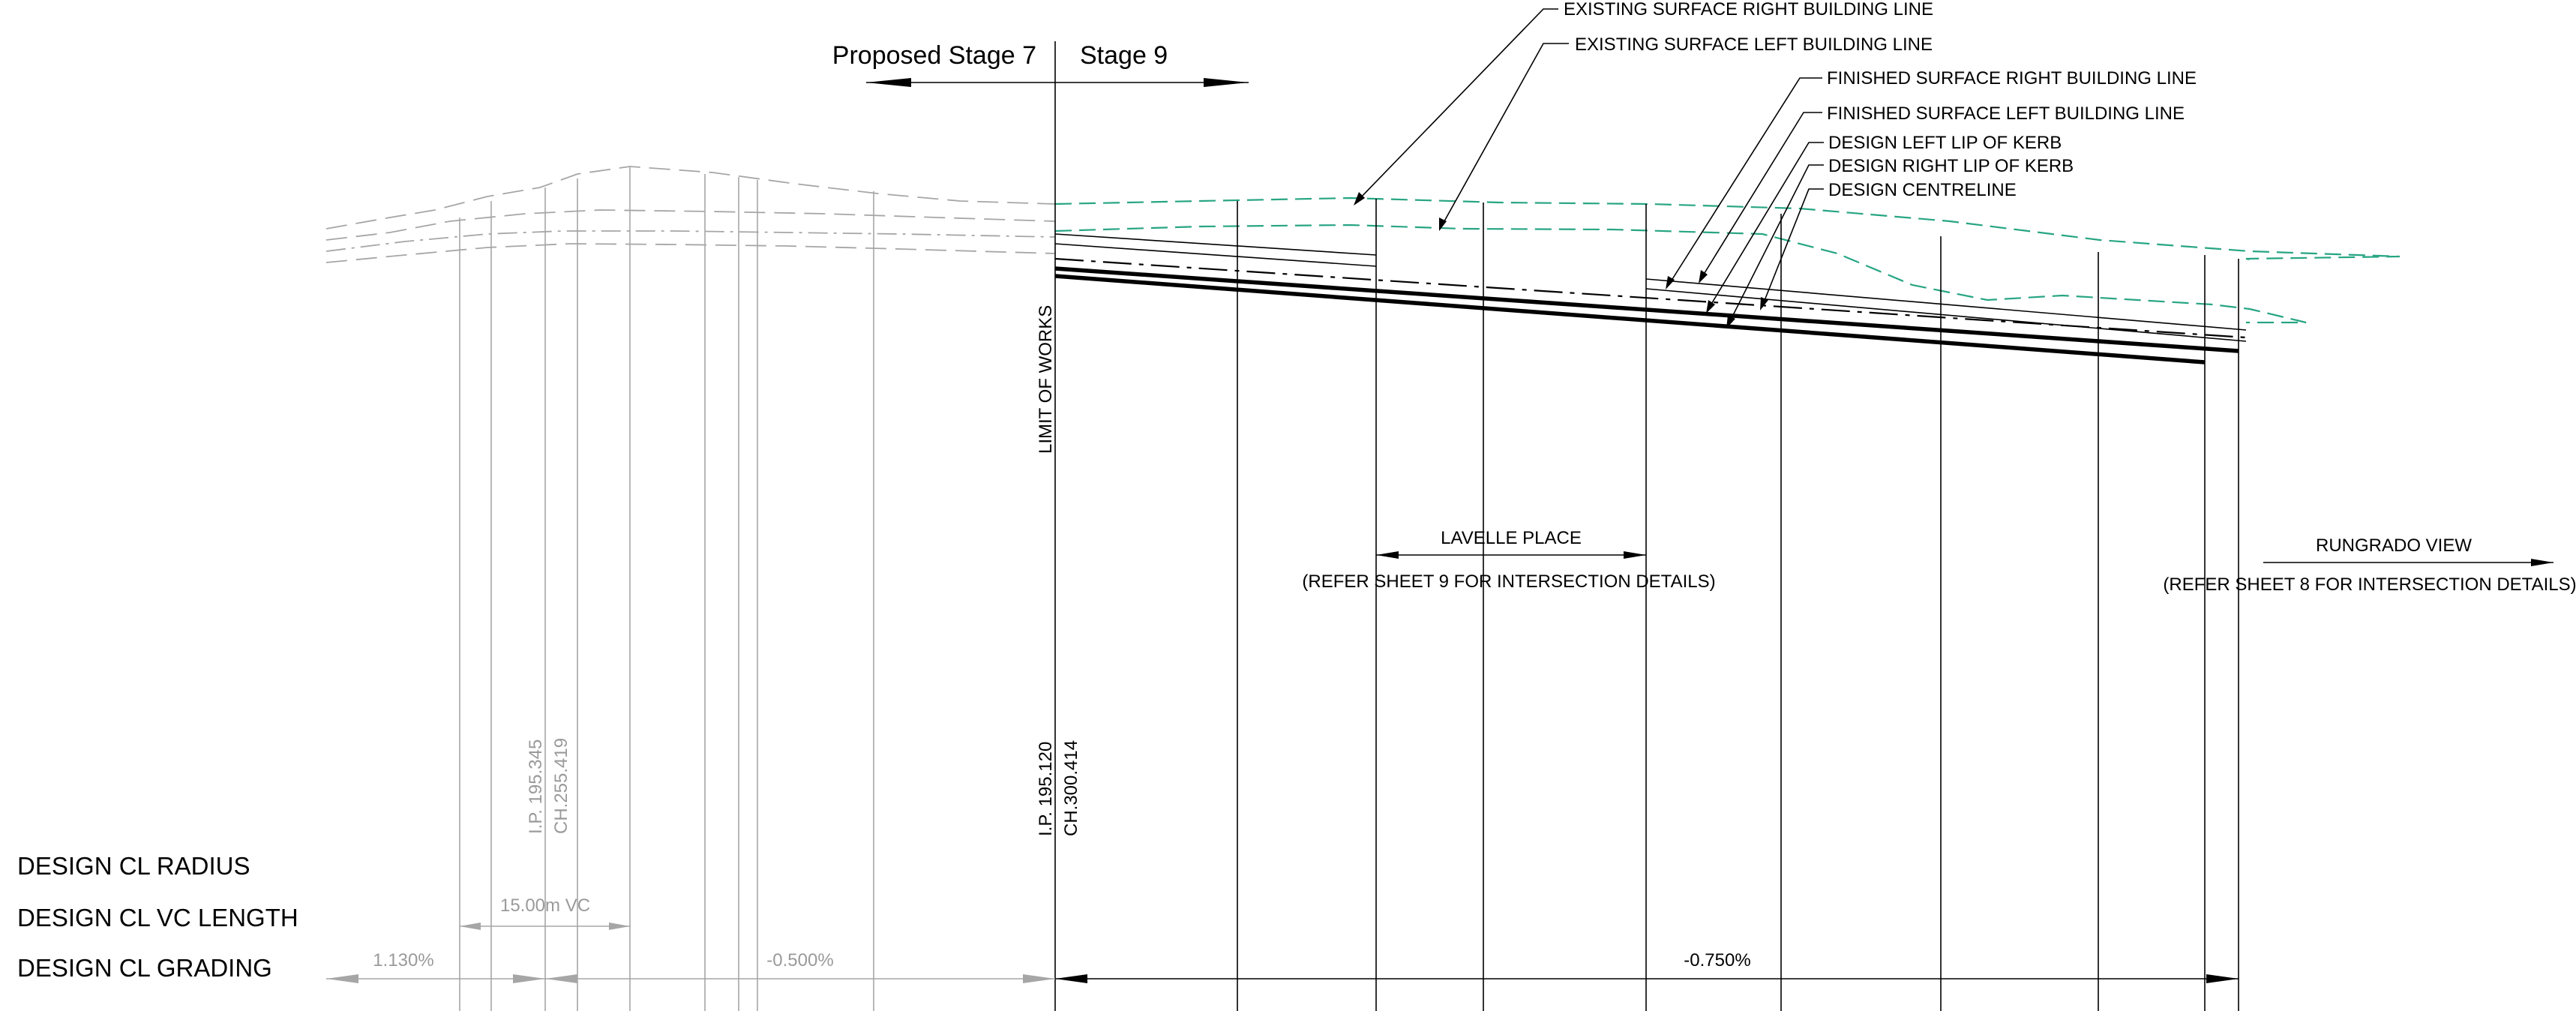  What do you see at coordinates (133, 866) in the screenshot?
I see `row-label-radius: DESIGN CL RADIUS` at bounding box center [133, 866].